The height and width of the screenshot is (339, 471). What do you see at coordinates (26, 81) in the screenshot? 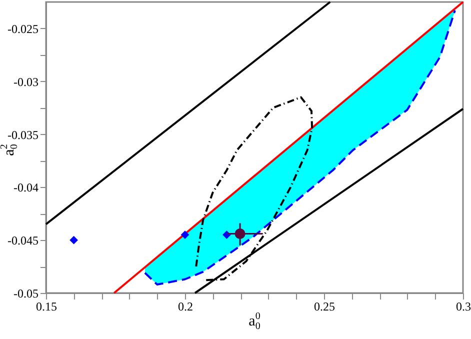
I see `y-tick-label: -0.03` at bounding box center [26, 81].